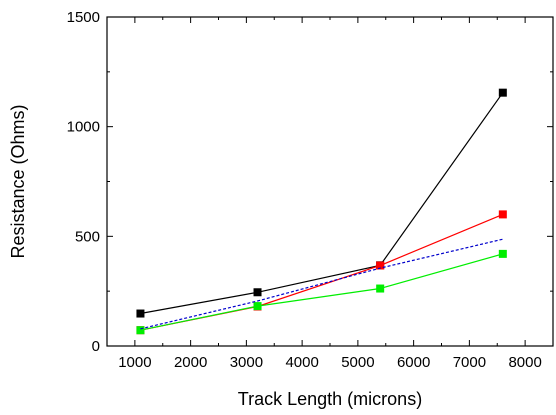 The image size is (556, 415). Describe the element at coordinates (134, 362) in the screenshot. I see `x-tick-label: 1000` at that location.